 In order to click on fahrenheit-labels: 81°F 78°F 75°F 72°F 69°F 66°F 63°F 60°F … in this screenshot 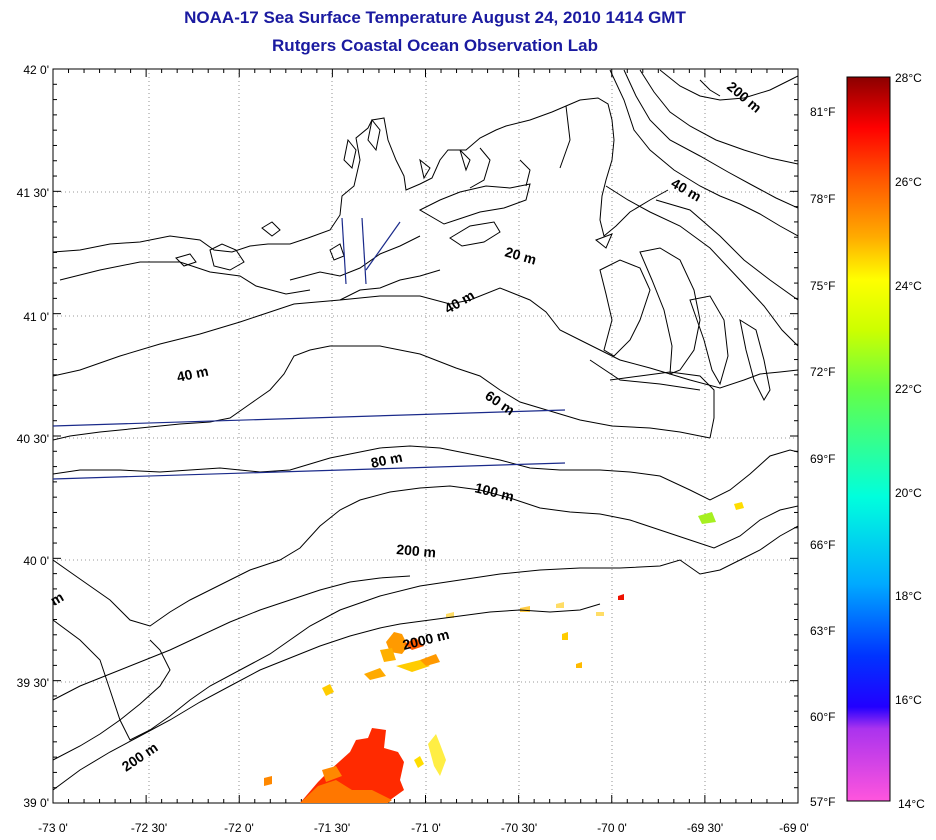, I will do `click(822, 457)`.